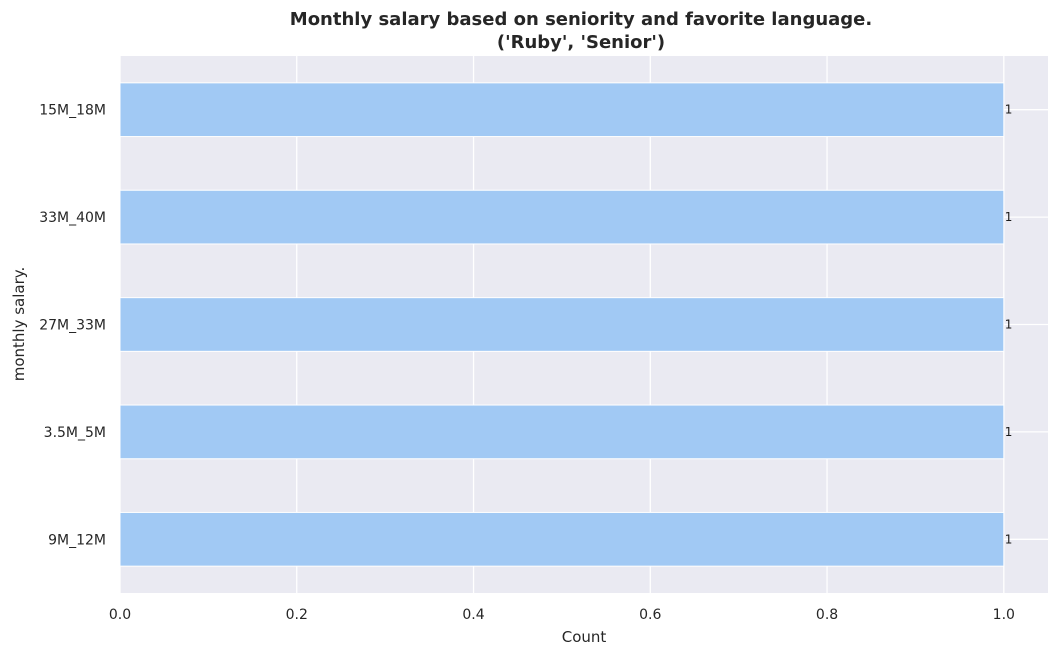  I want to click on y-tick-label: 27M_33M, so click(72, 326).